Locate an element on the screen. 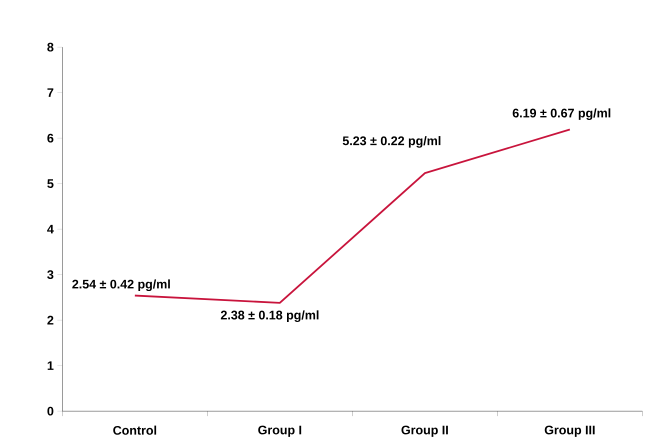 This screenshot has height=448, width=658. y-tick-label: 5 is located at coordinates (50, 183).